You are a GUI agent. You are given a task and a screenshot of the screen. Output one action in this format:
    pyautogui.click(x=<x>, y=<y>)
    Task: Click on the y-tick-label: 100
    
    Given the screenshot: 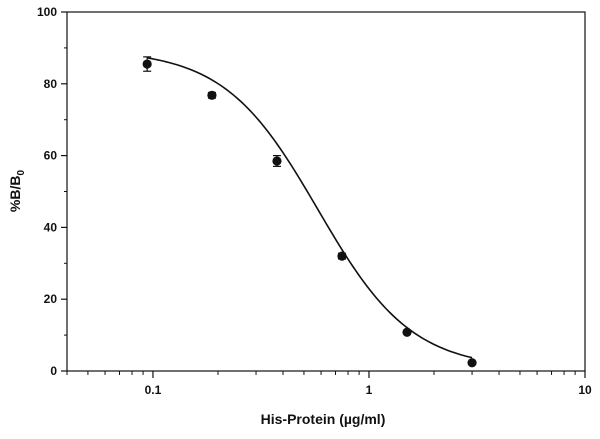 What is the action you would take?
    pyautogui.click(x=47, y=12)
    